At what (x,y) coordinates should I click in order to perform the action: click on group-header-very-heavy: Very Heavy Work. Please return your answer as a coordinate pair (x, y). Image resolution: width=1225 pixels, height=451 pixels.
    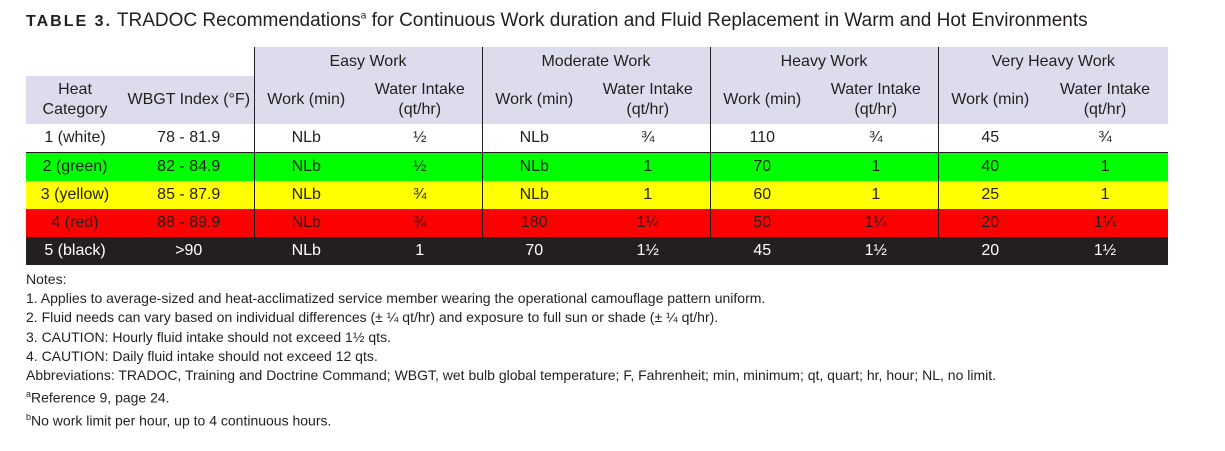
    Looking at the image, I should click on (1053, 61).